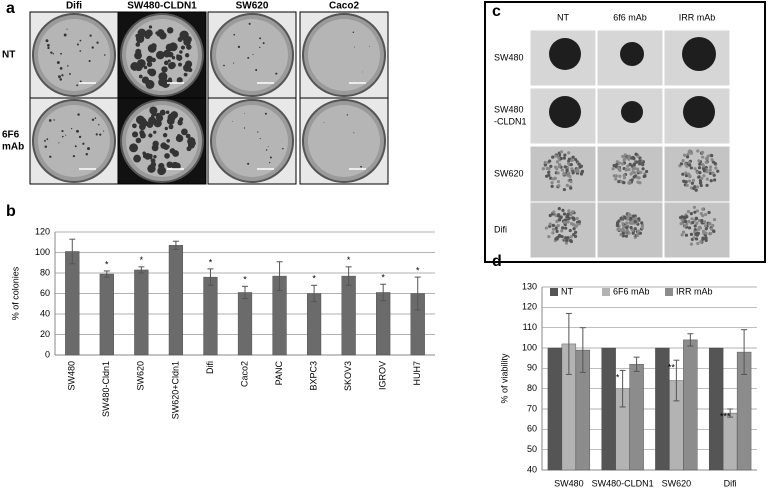 The image size is (778, 497). Describe the element at coordinates (532, 368) in the screenshot. I see `y-tick-label: 90` at that location.